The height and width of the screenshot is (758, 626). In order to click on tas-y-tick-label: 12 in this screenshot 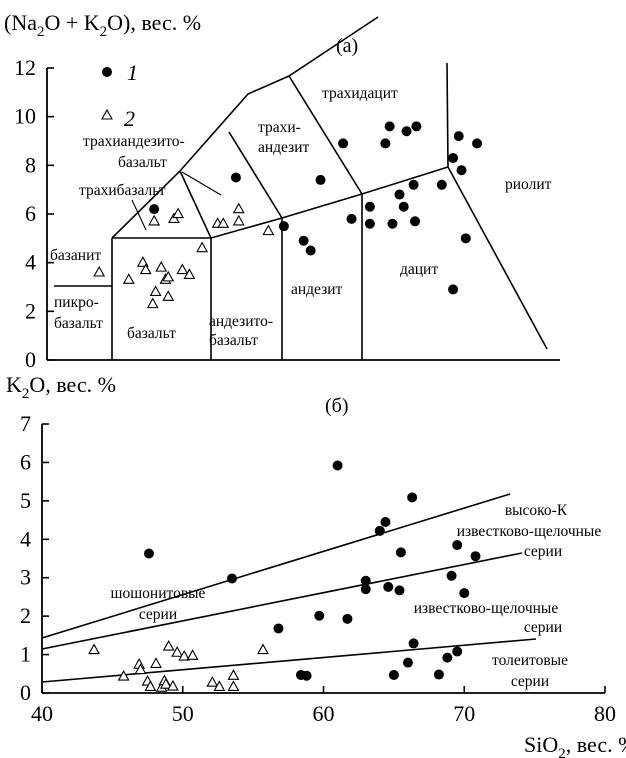, I will do `click(25, 67)`.